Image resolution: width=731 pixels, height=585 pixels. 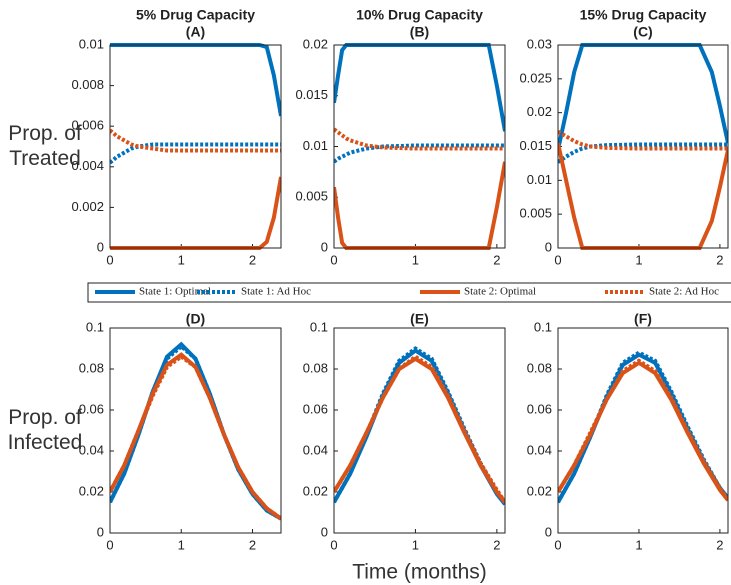 I want to click on x-axis-label: Time (months), so click(x=419, y=572).